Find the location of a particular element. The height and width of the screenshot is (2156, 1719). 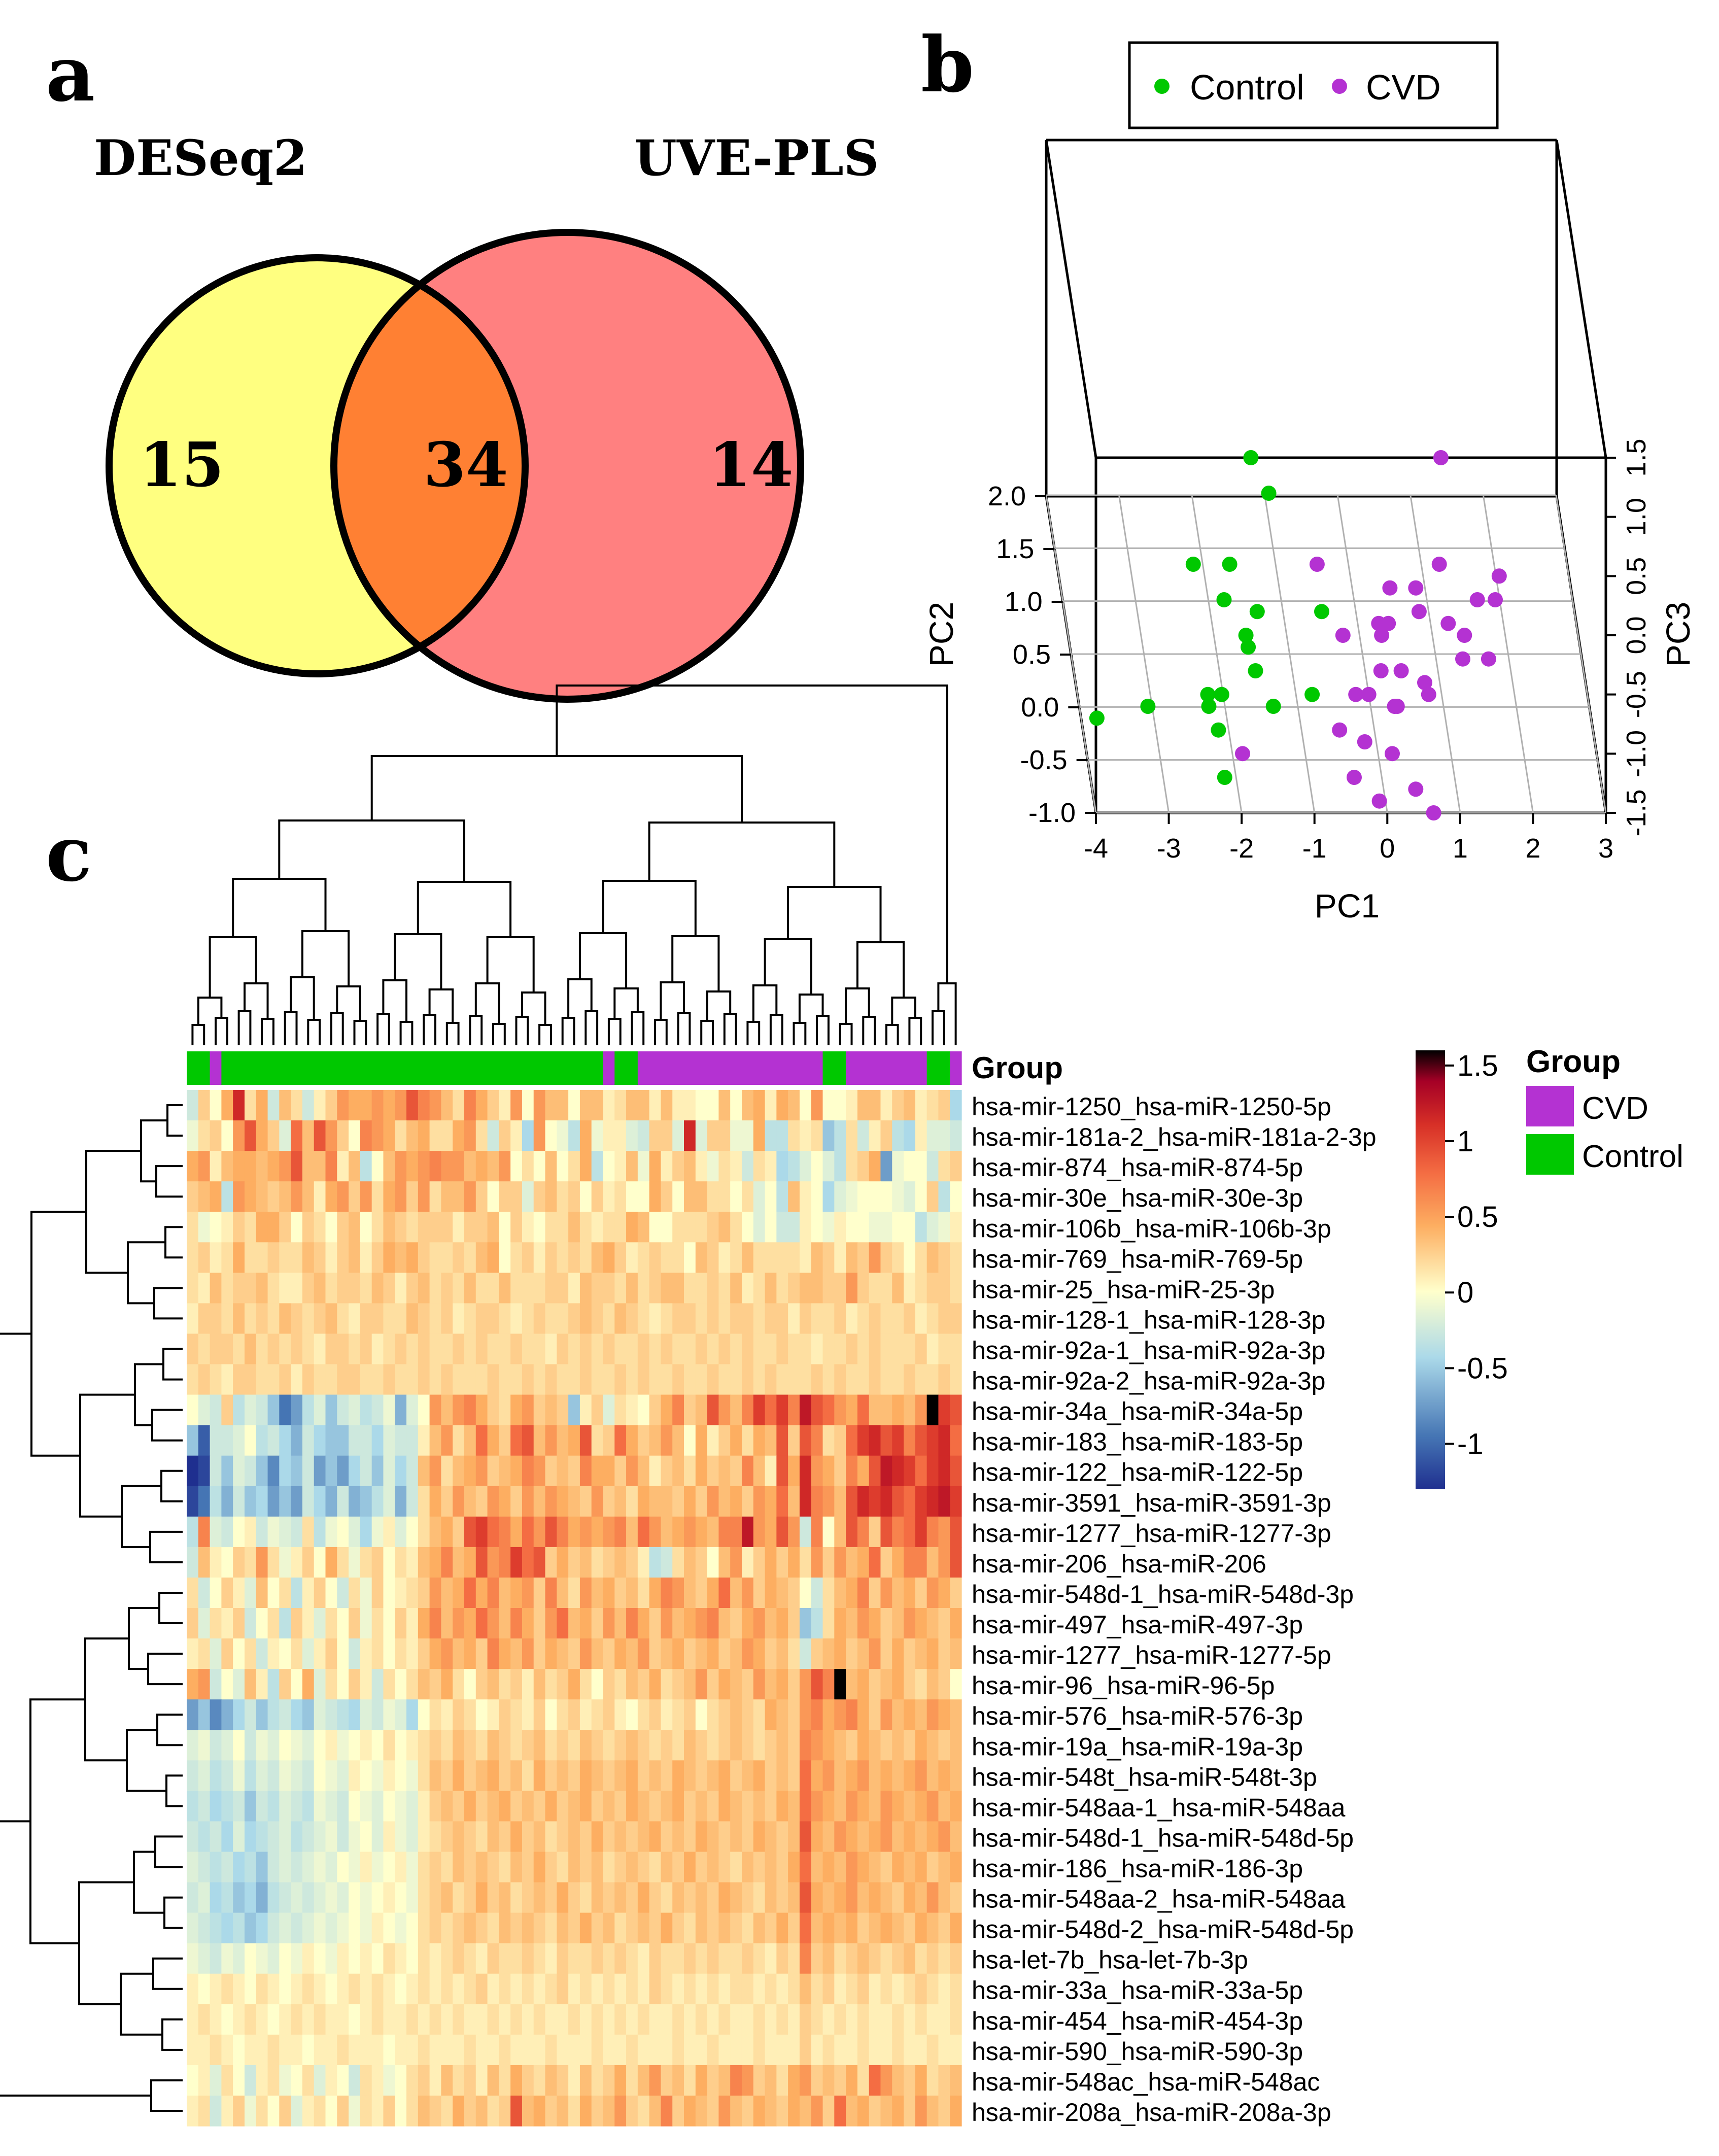

scatter-points is located at coordinates (1298, 635).